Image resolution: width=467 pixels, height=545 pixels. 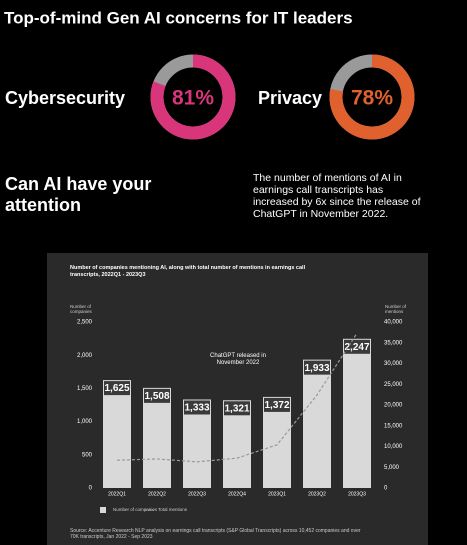 I want to click on y2-tick-label: 10,000, so click(x=393, y=447).